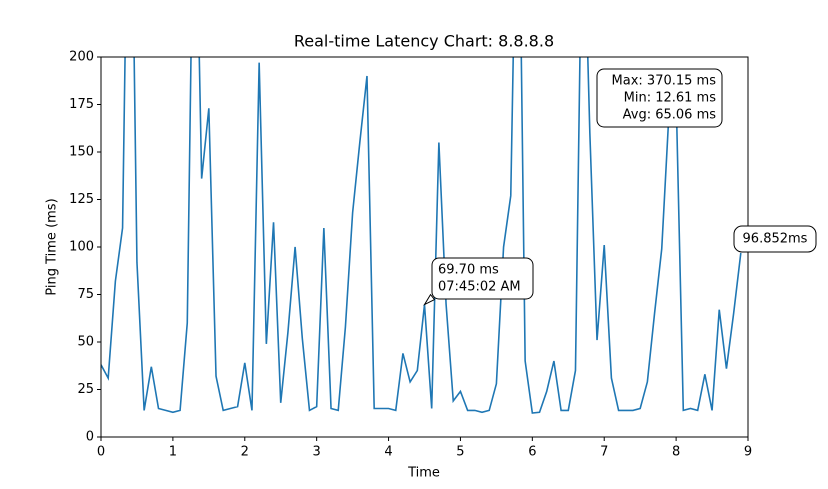 This screenshot has width=828, height=489. I want to click on y-tick-label: 0, so click(90, 437).